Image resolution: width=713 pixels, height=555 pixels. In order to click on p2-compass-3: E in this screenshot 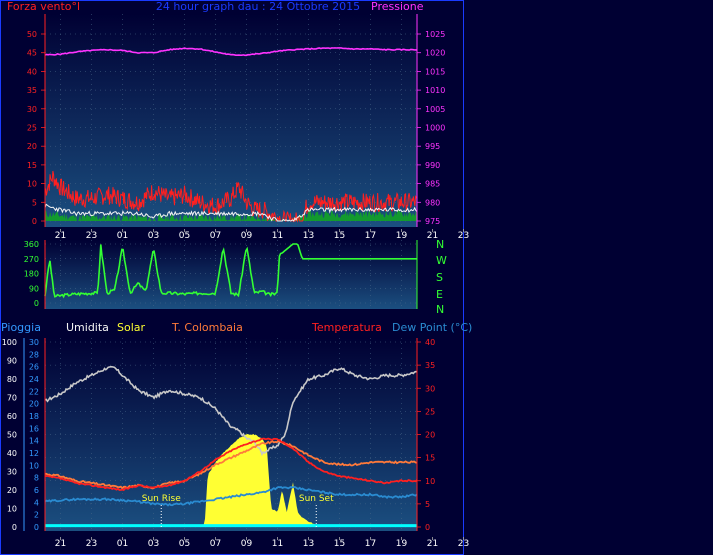, I will do `click(439, 294)`.